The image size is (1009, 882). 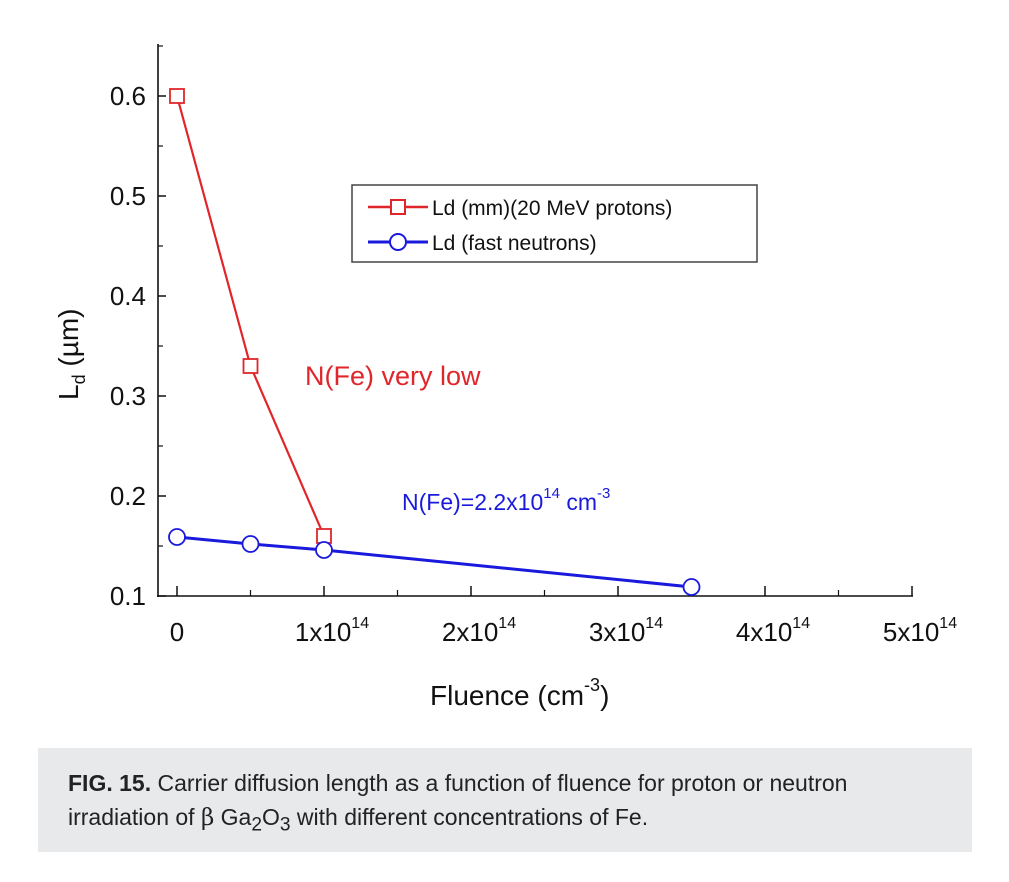 I want to click on caption-beta-symbol: β, so click(x=207, y=818).